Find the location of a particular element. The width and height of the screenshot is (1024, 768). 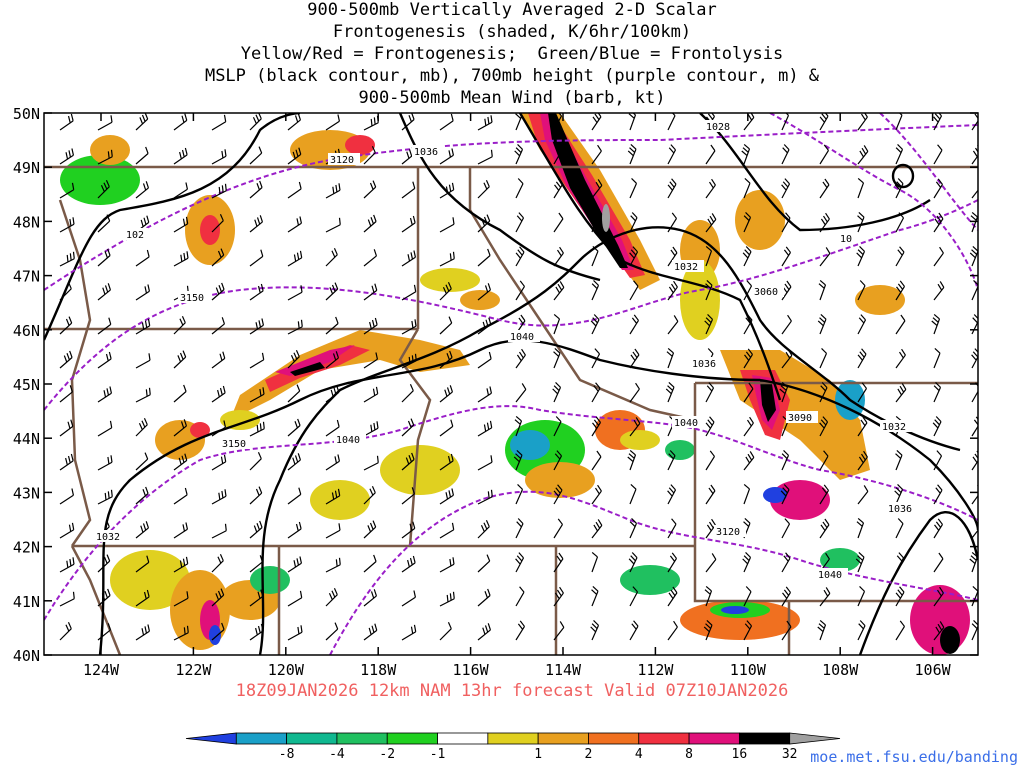

credit-link: moe.met.fsu.edu/banding is located at coordinates (914, 757).